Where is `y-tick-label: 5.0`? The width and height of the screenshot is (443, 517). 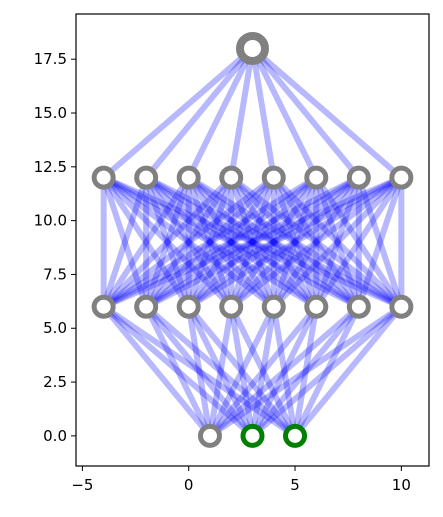 y-tick-label: 5.0 is located at coordinates (55, 328).